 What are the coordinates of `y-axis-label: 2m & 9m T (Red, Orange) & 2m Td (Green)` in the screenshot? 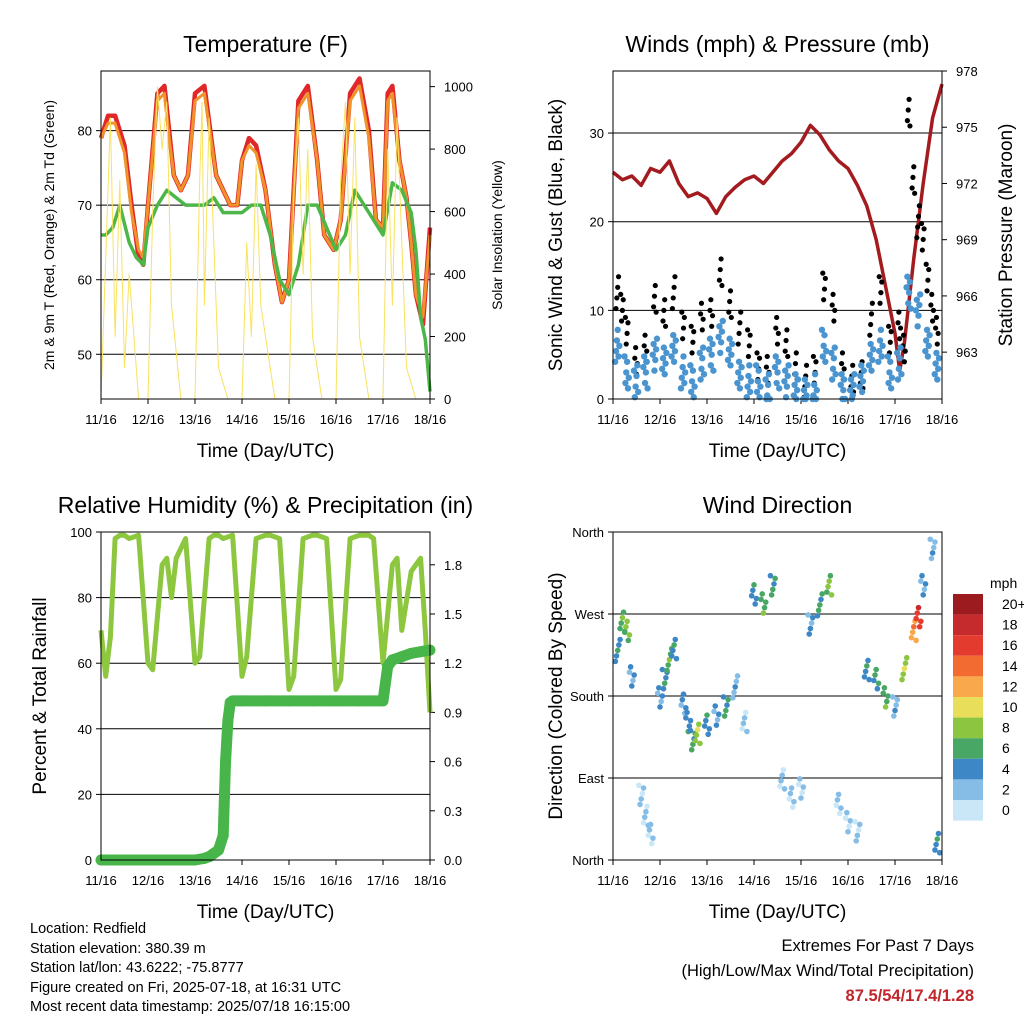 It's located at (49, 235).